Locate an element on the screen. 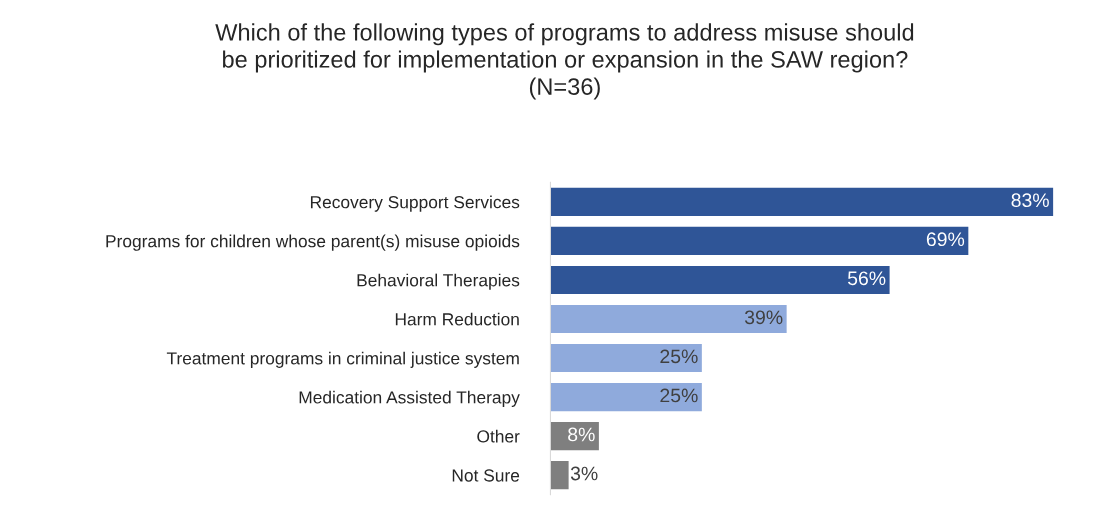 Image resolution: width=1112 pixels, height=518 pixels. y-tick-label: Harm Reduction is located at coordinates (457, 319).